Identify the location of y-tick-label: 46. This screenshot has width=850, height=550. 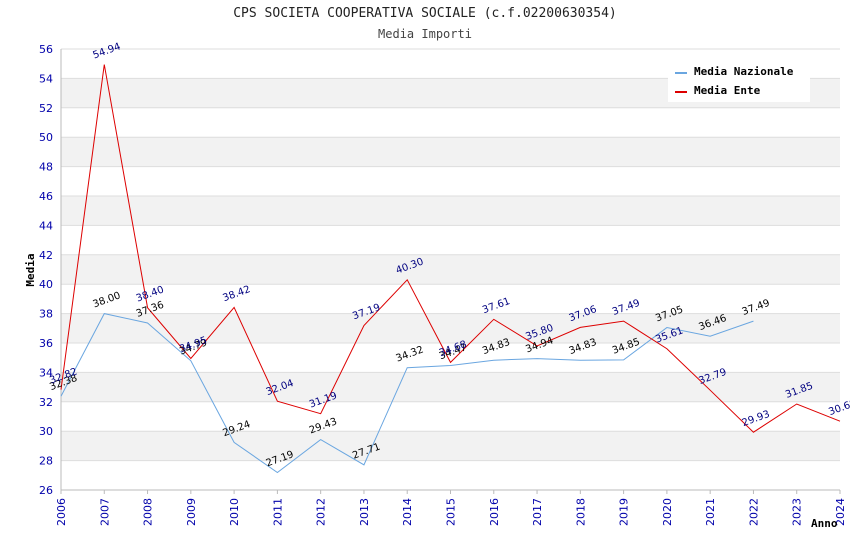
(46, 196).